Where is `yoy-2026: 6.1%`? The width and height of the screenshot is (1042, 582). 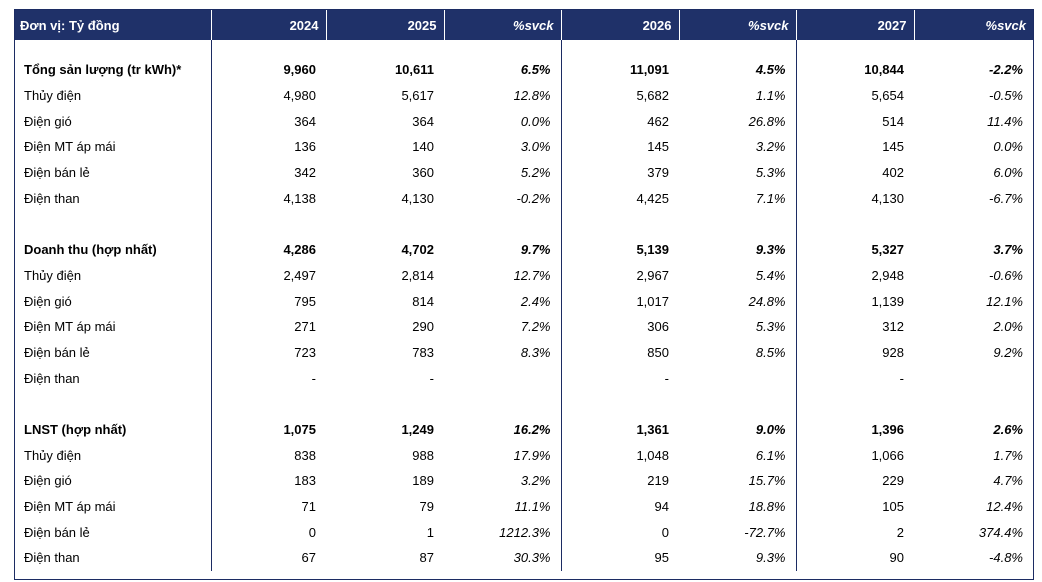 yoy-2026: 6.1% is located at coordinates (770, 455).